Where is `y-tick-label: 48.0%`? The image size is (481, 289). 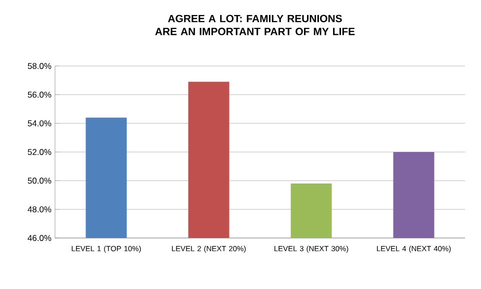 y-tick-label: 48.0% is located at coordinates (40, 209).